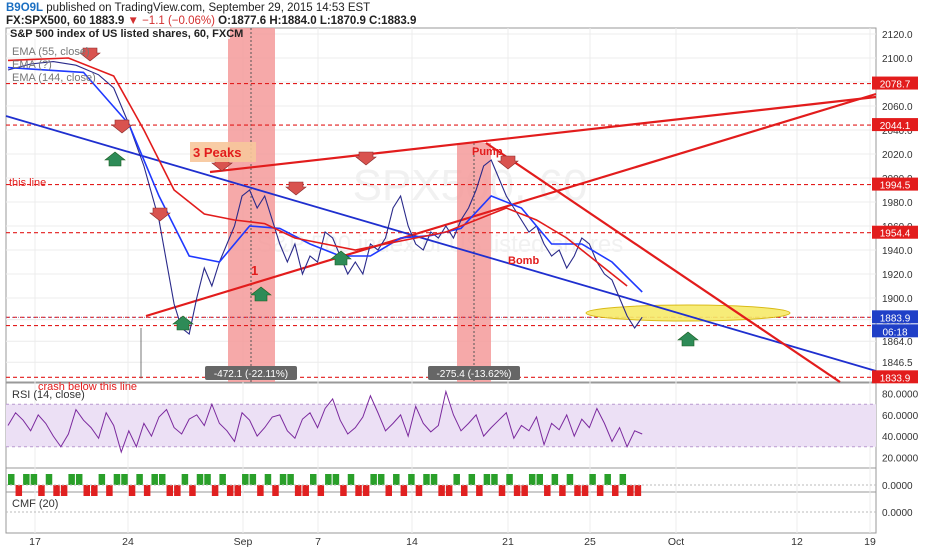 The image size is (932, 550). Describe the element at coordinates (897, 35) in the screenshot. I see `y-tick-label: 2120.0` at that location.